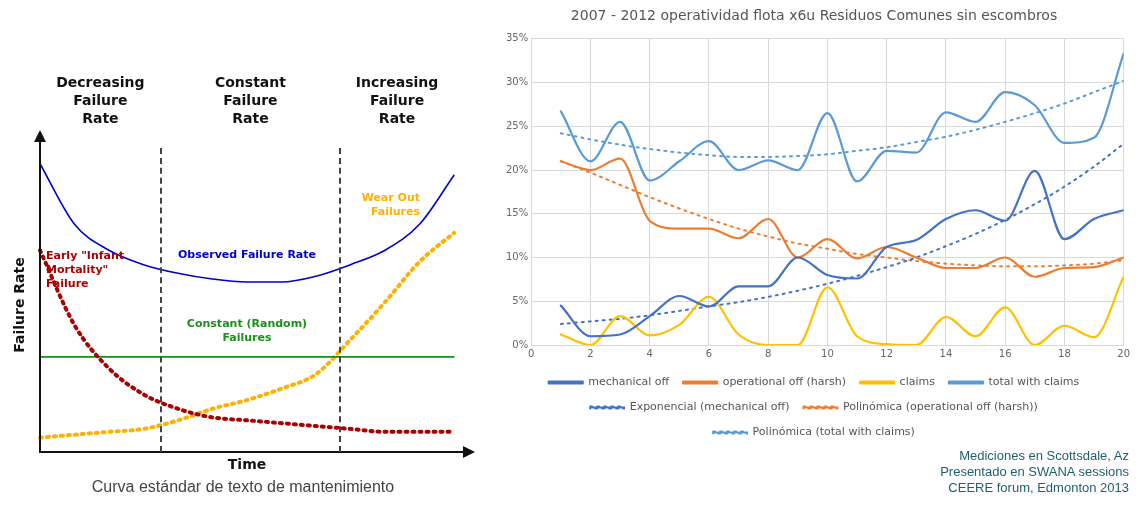  I want to click on x-tick-label: 4, so click(649, 353).